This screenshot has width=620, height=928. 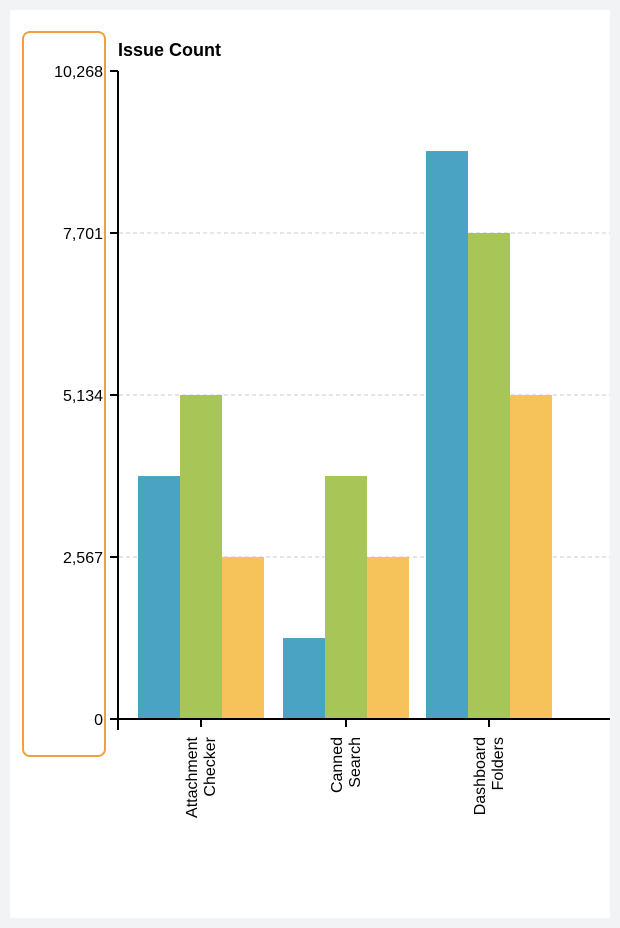 What do you see at coordinates (210, 766) in the screenshot?
I see `x-tick-label: Checker` at bounding box center [210, 766].